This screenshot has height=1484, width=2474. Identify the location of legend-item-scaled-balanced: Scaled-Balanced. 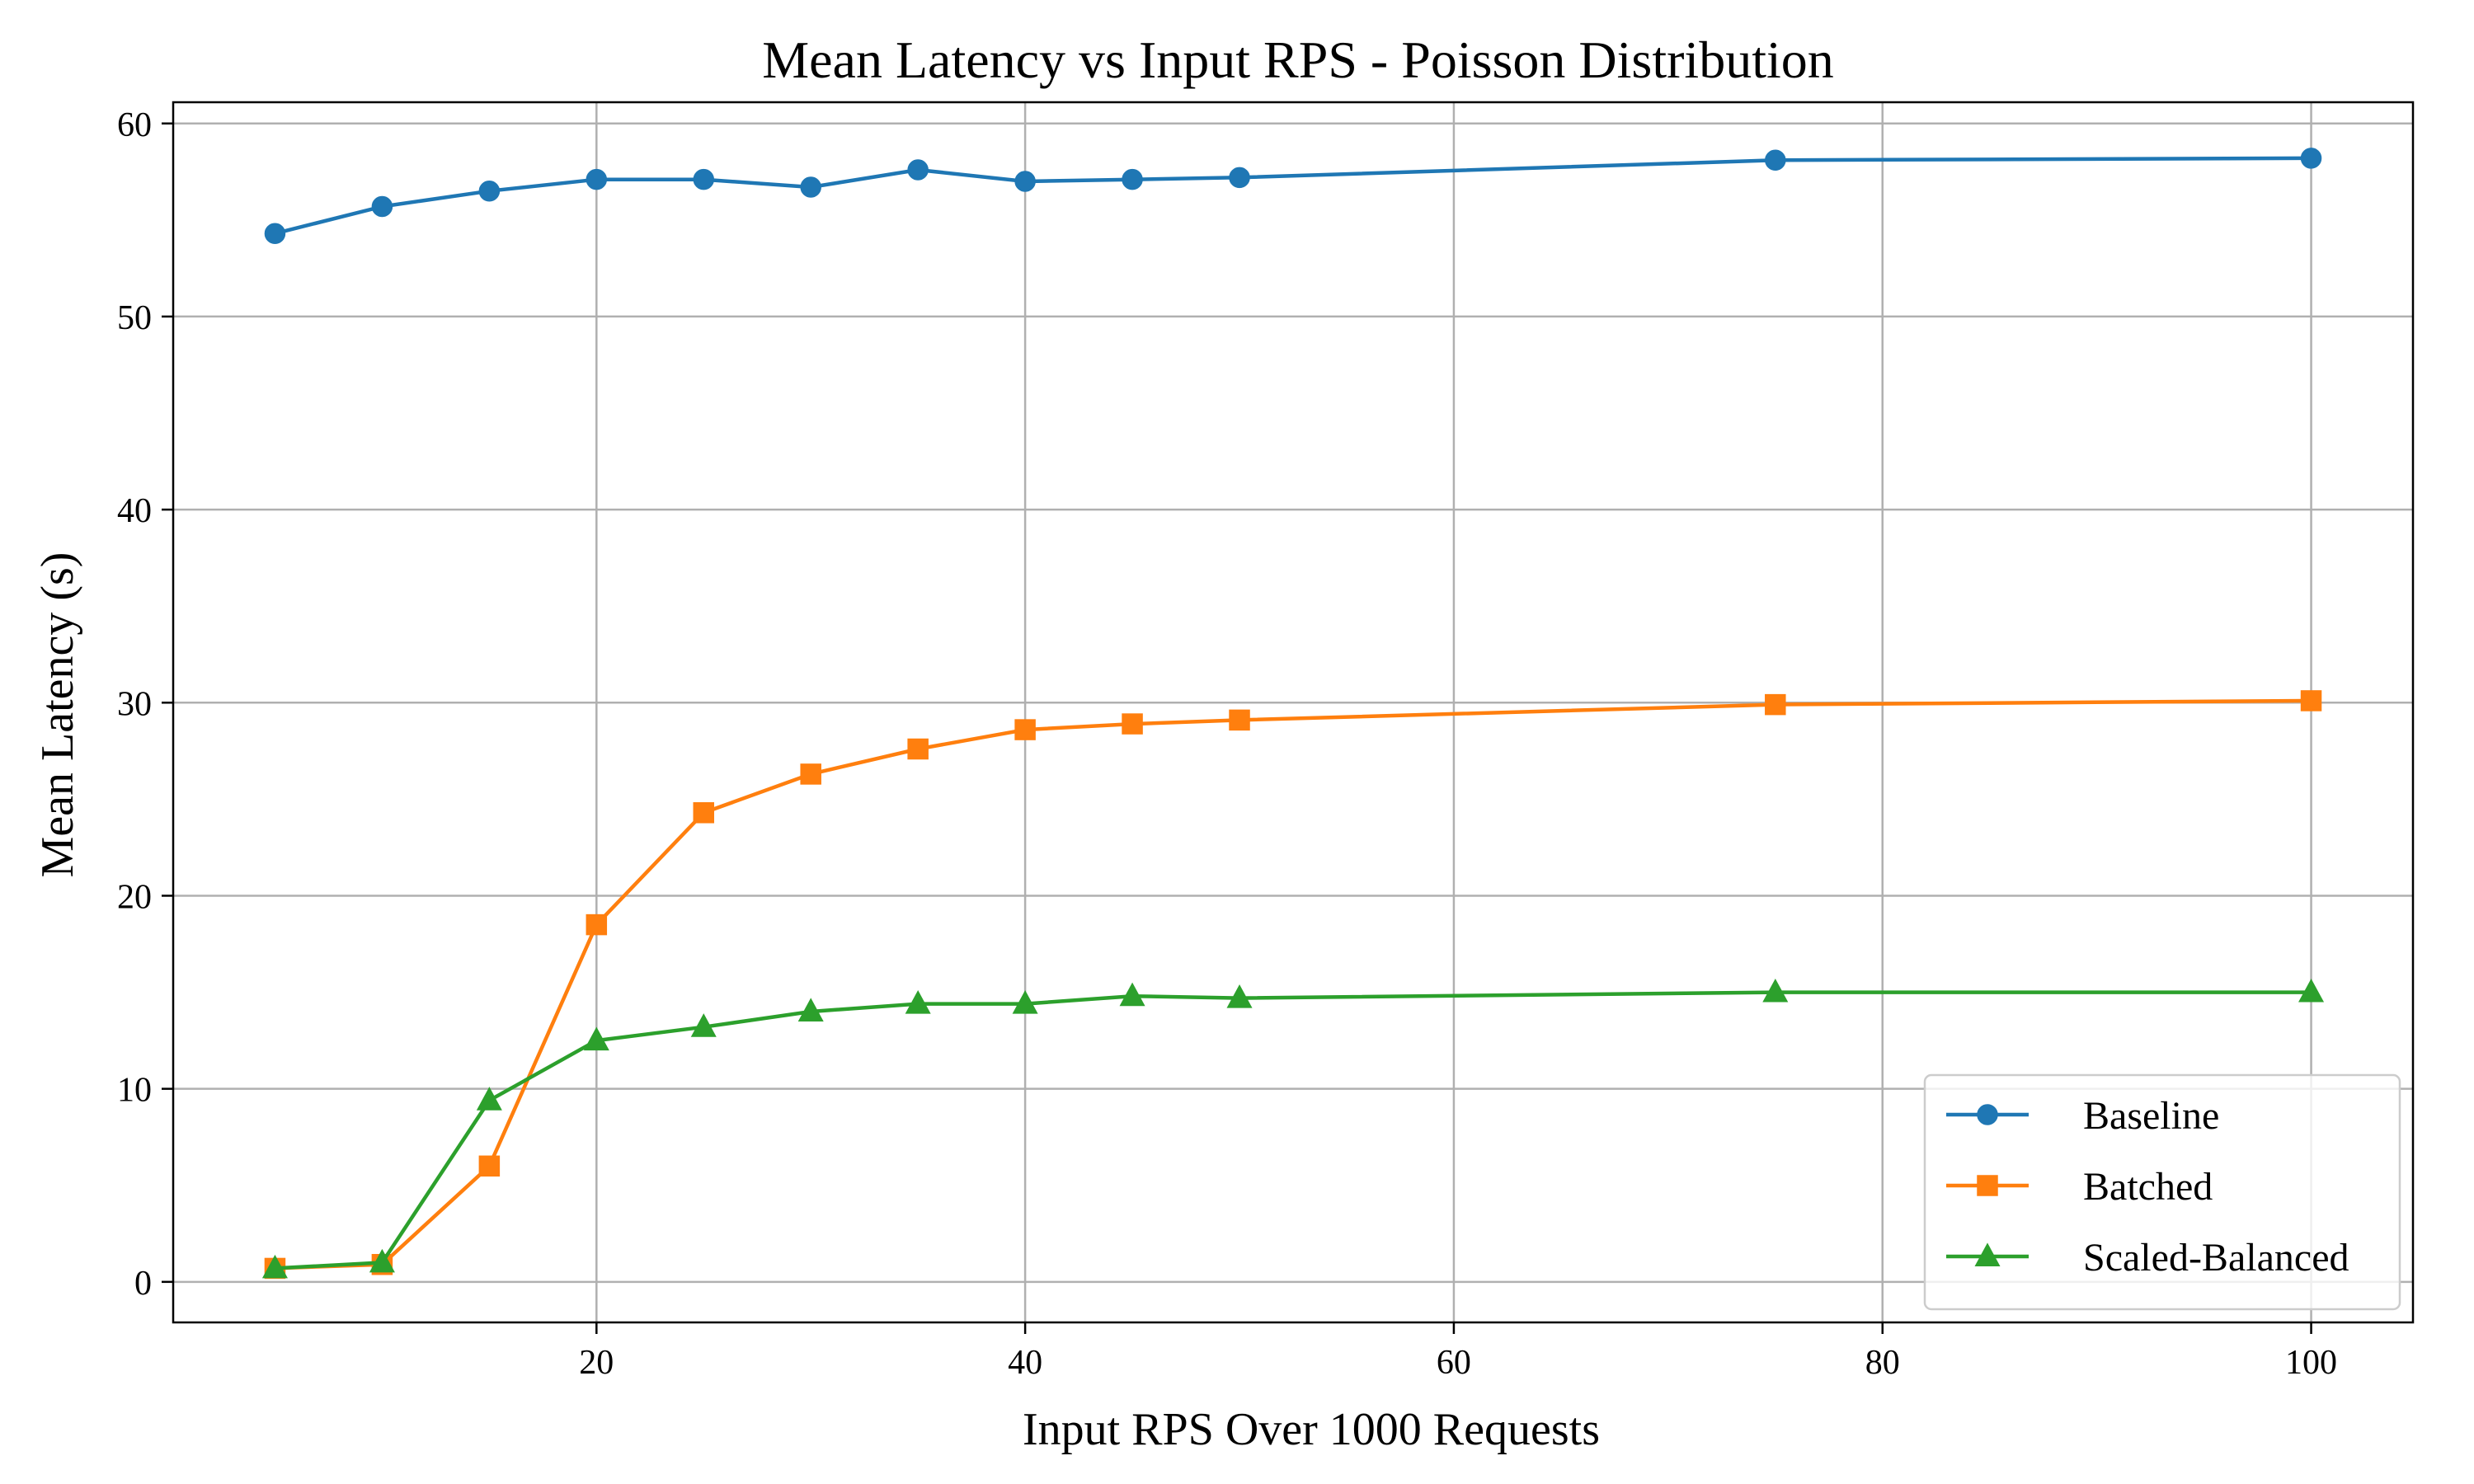
(2147, 1258).